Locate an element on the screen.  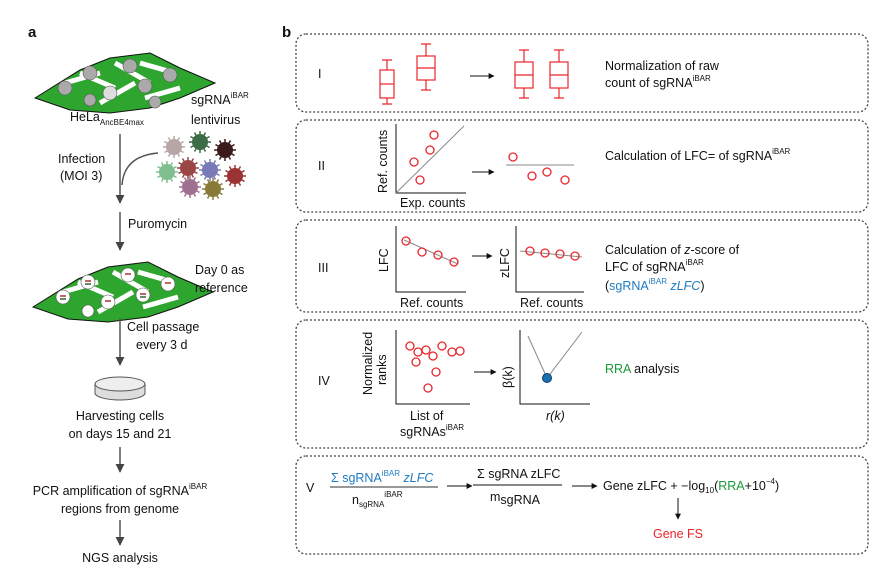
x-axis-label: r(k) is located at coordinates (555, 416).